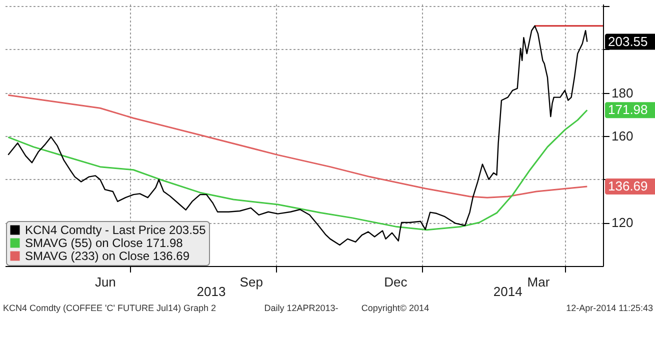  I want to click on y-tick-label: 120, so click(623, 222).